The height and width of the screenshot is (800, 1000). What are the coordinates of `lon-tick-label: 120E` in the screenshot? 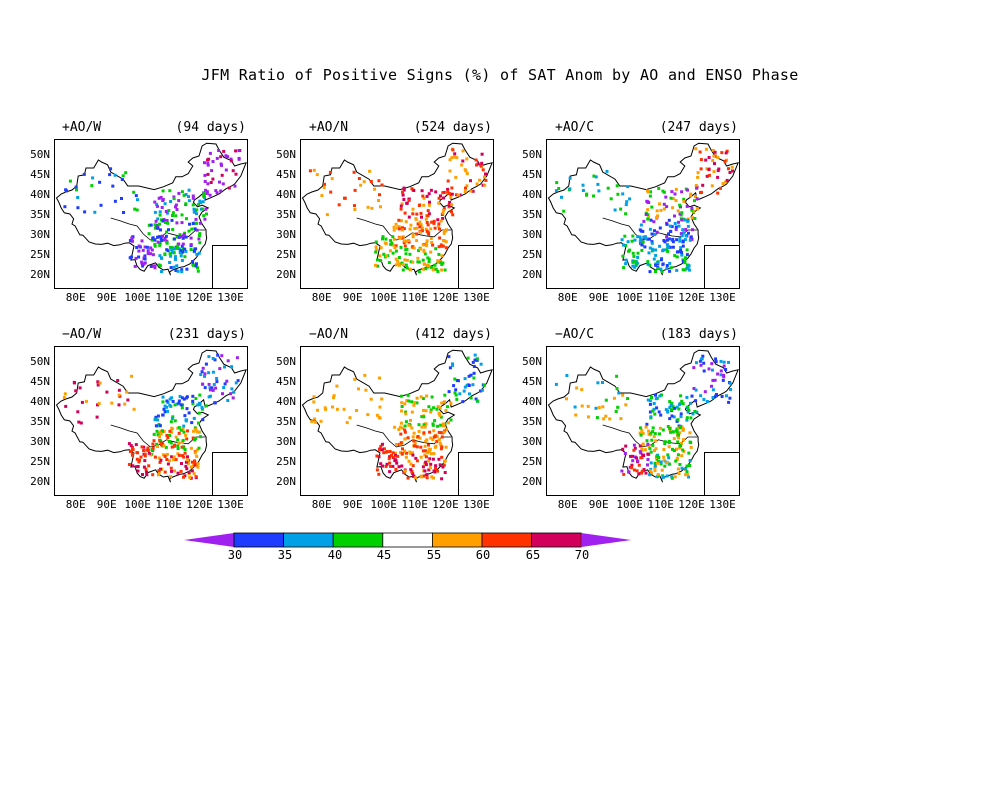 It's located at (199, 297).